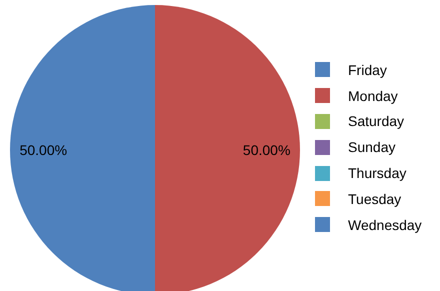 This screenshot has height=291, width=440. I want to click on legend-label: Wednesday, so click(385, 224).